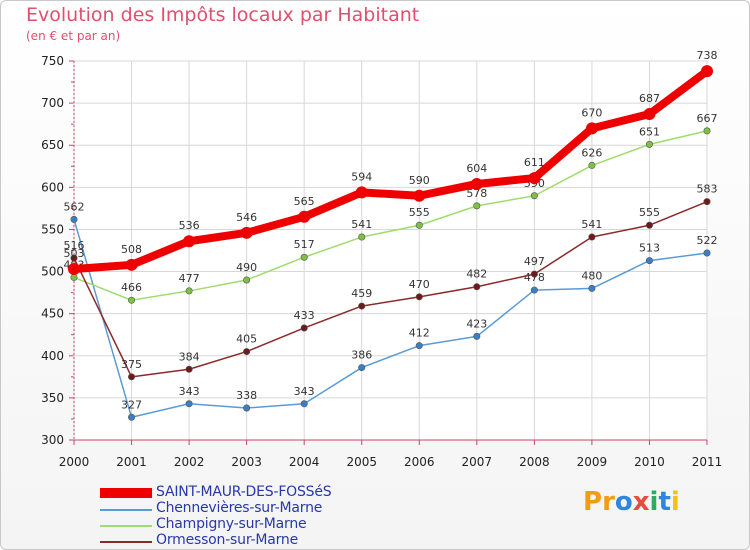 The width and height of the screenshot is (750, 550). Describe the element at coordinates (131, 249) in the screenshot. I see `data-label: 508` at that location.